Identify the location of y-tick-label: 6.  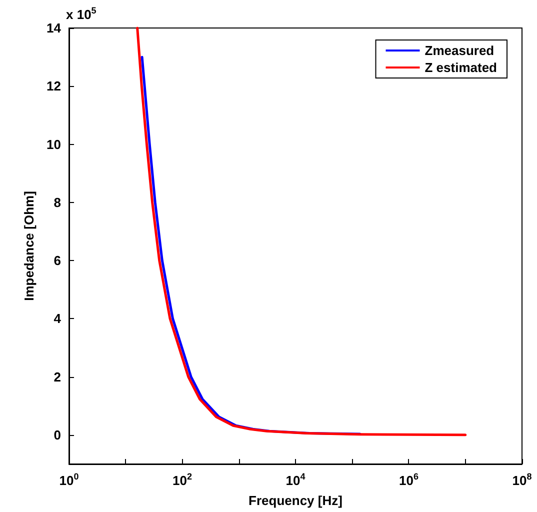
(57, 260).